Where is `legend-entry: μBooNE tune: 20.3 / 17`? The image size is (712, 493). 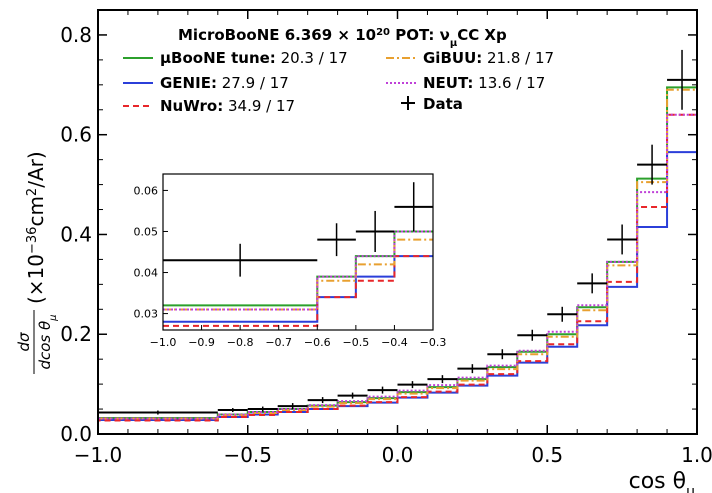 legend-entry: μBooNE tune: 20.3 / 17 is located at coordinates (254, 58).